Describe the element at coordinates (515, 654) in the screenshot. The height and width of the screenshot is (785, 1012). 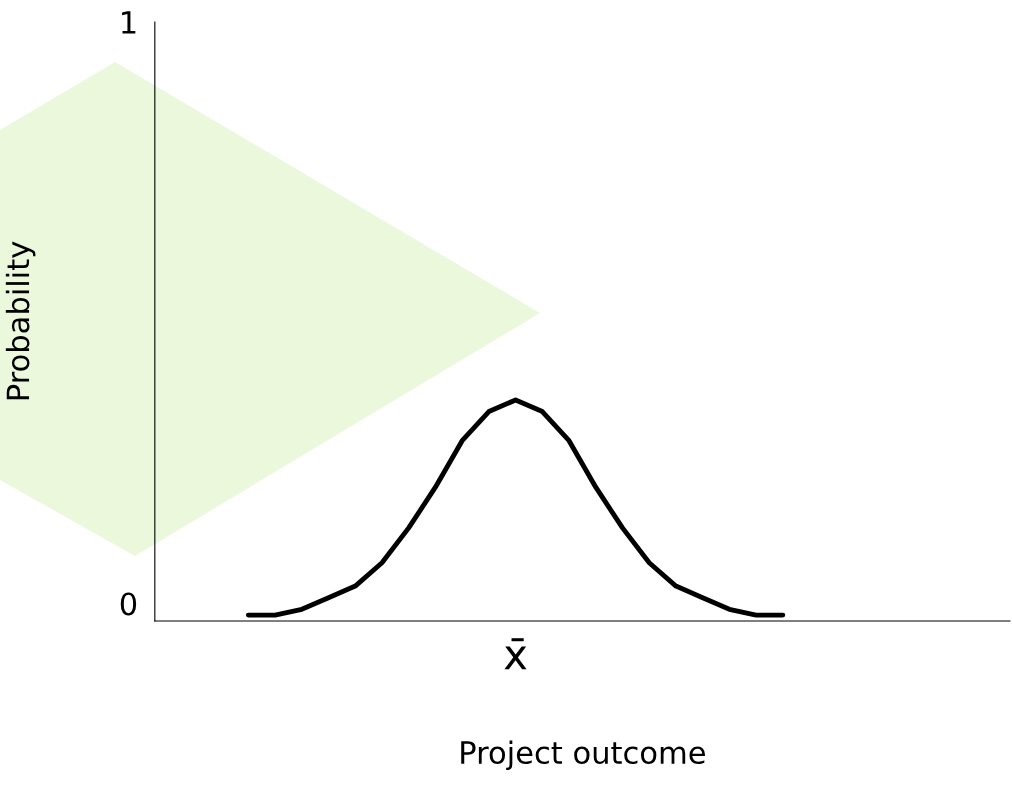
I see `x-tick-label: x̄` at that location.